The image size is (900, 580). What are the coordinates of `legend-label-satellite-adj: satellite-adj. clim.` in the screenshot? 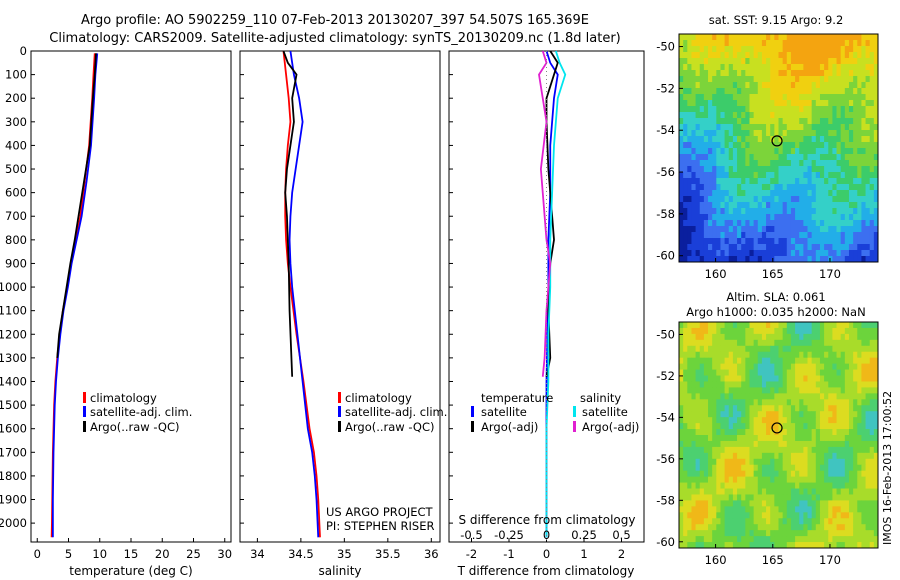 It's located at (396, 412).